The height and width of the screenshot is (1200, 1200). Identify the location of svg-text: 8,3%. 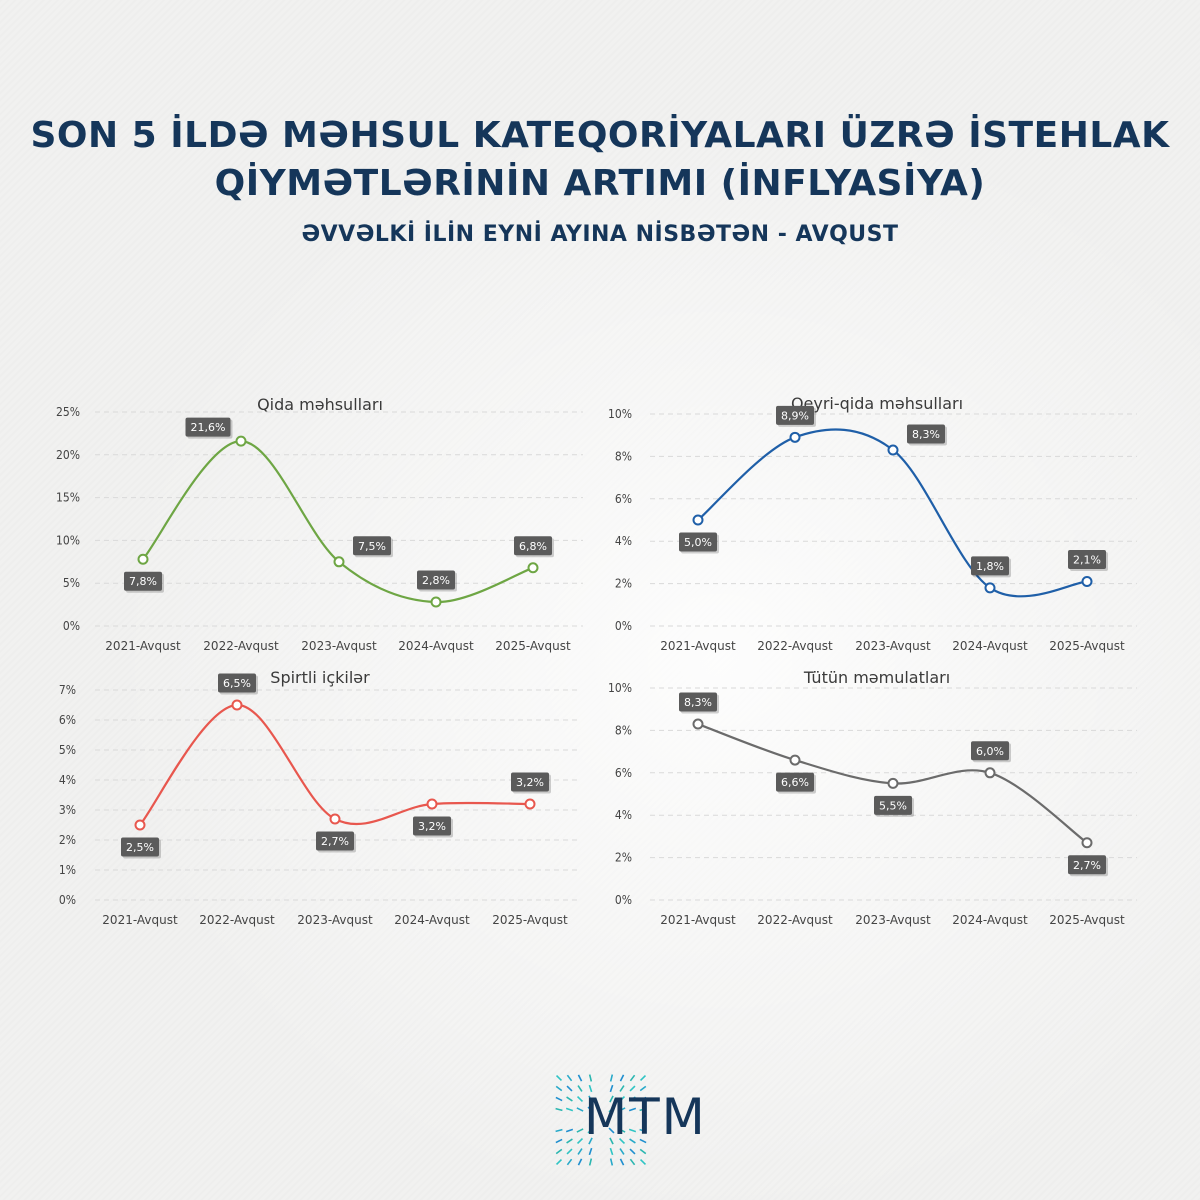
(926, 434).